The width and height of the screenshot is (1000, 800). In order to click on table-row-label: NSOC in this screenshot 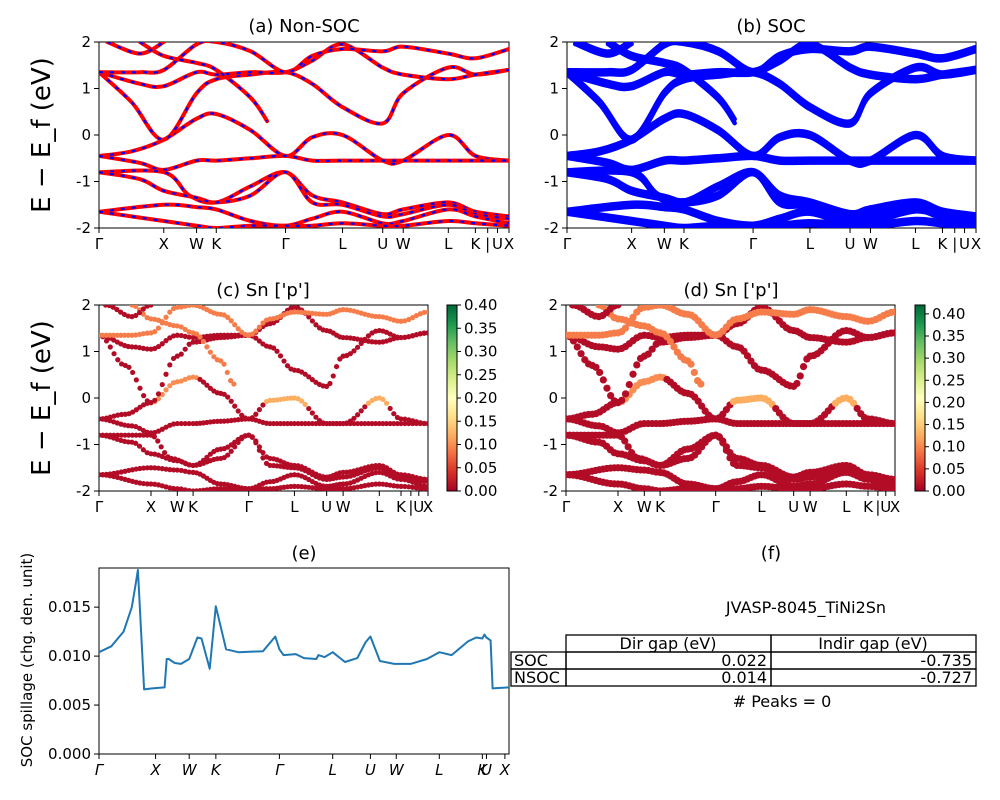, I will do `click(537, 677)`.